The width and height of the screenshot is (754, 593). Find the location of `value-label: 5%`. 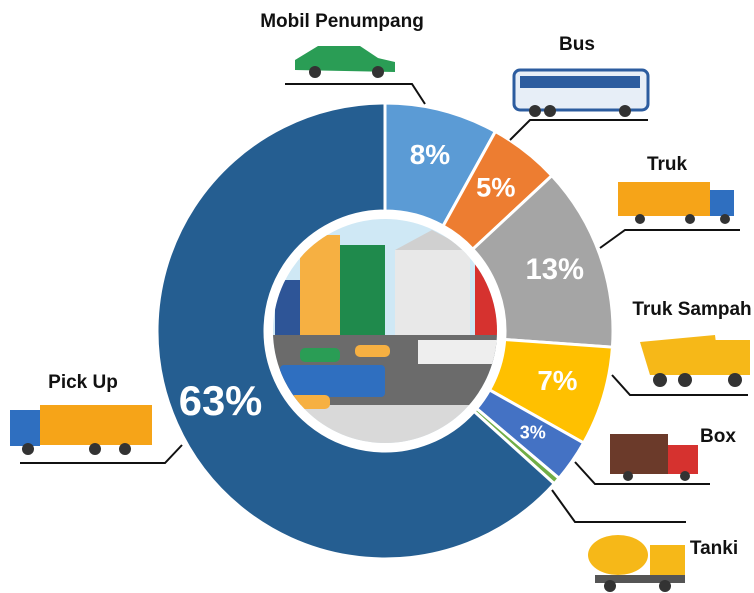

value-label: 5% is located at coordinates (495, 186).